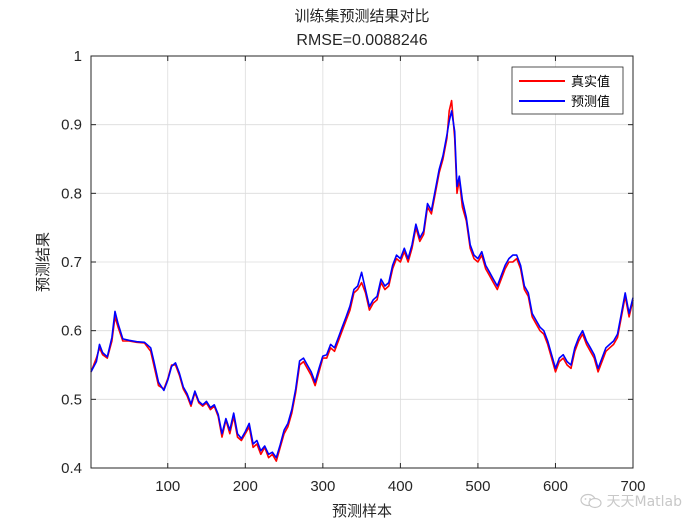 This screenshot has height=525, width=700. Describe the element at coordinates (477, 486) in the screenshot. I see `x-tick-label: 500` at that location.